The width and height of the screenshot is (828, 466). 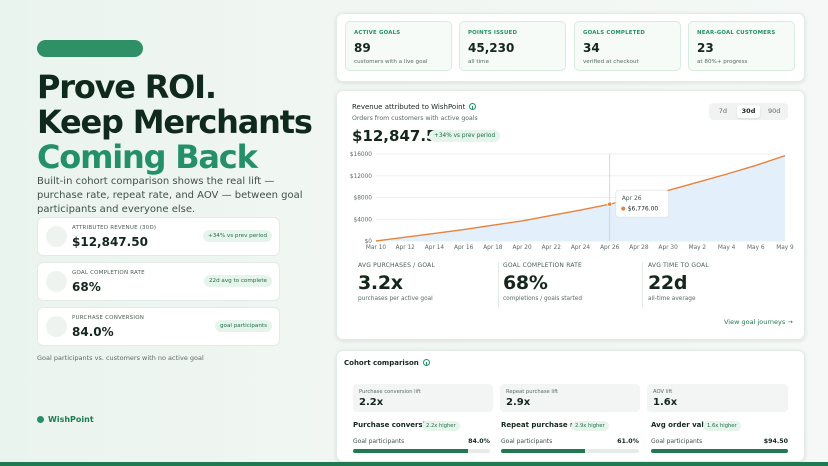 I want to click on revenue-title: Revenue attributed to WishPoint, so click(x=414, y=107).